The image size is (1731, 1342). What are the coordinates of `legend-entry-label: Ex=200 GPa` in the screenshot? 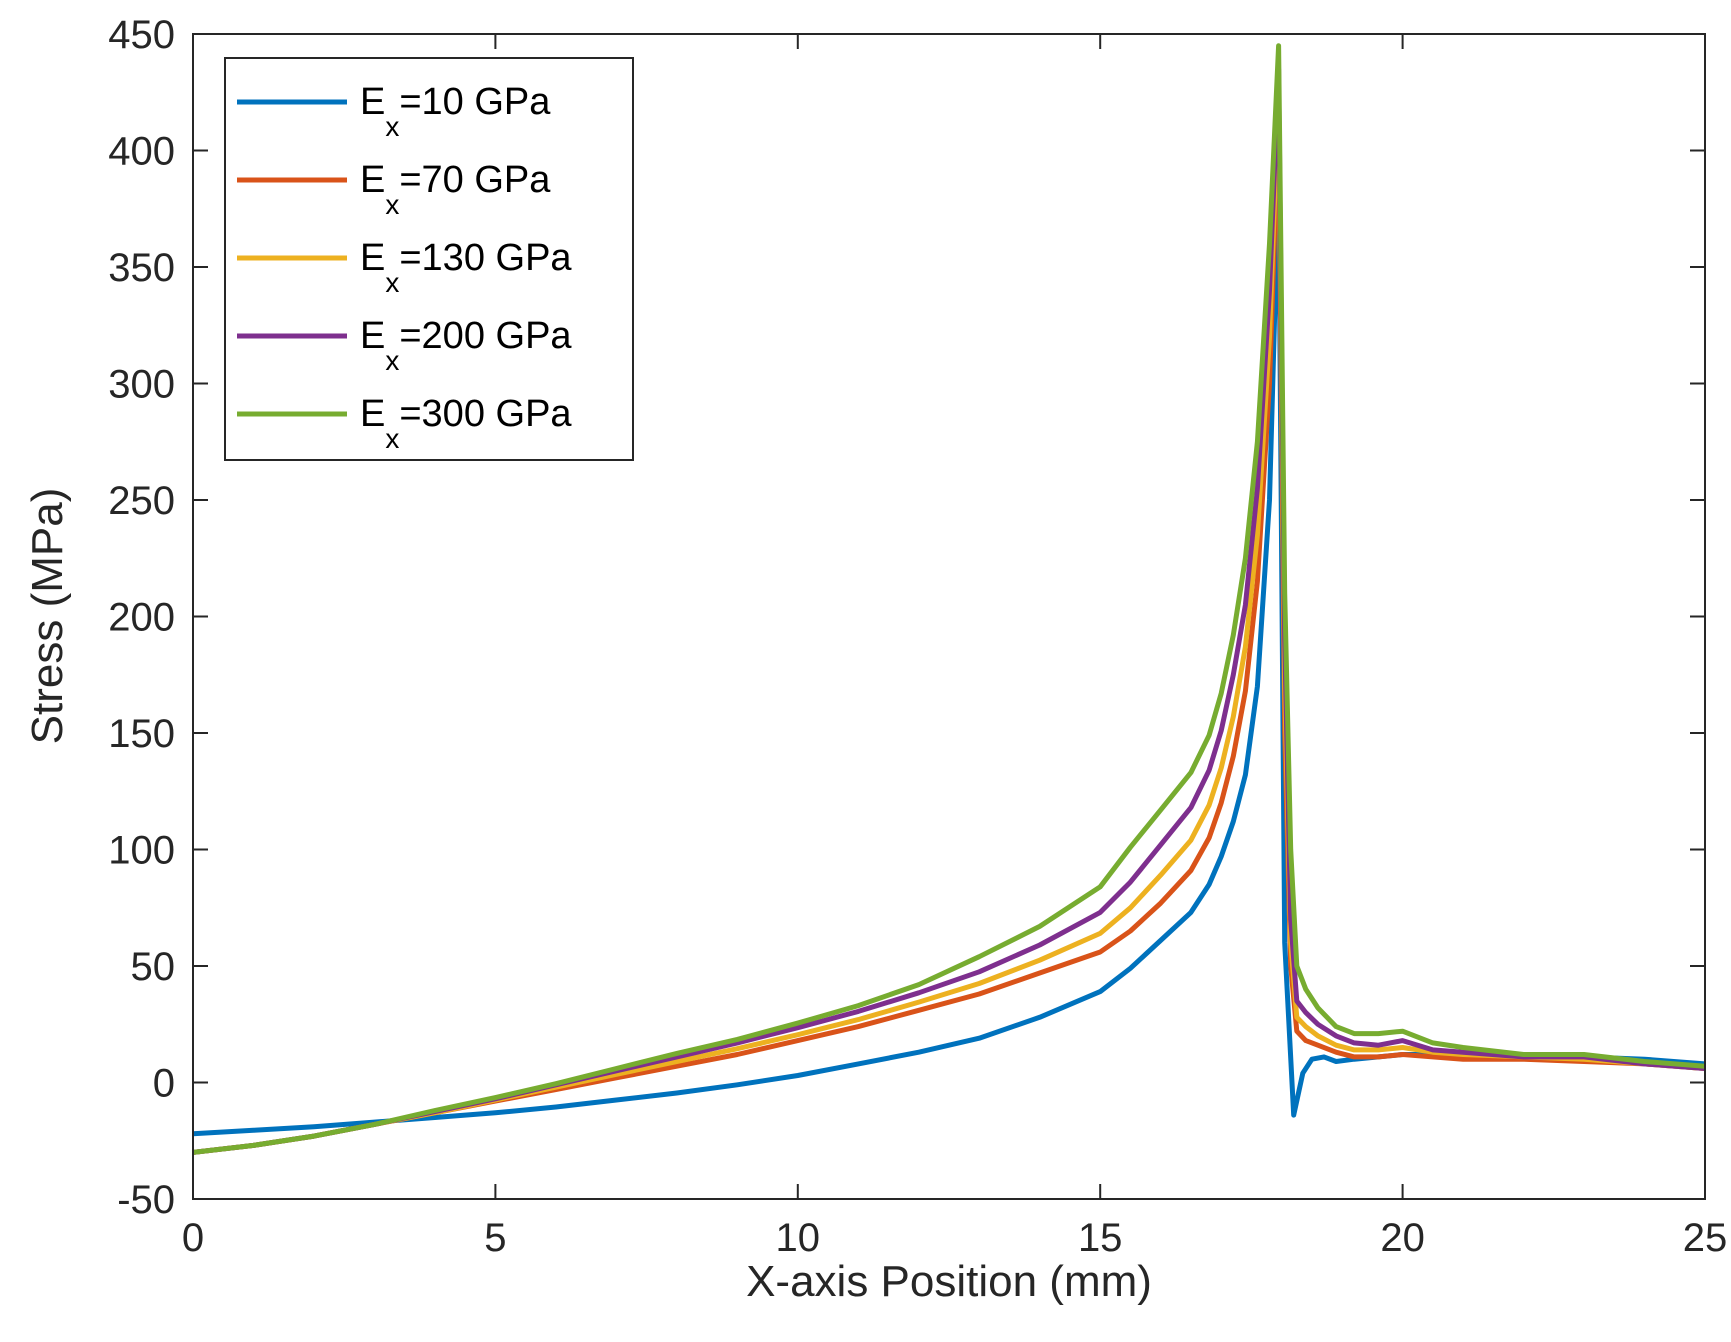 It's located at (466, 345).